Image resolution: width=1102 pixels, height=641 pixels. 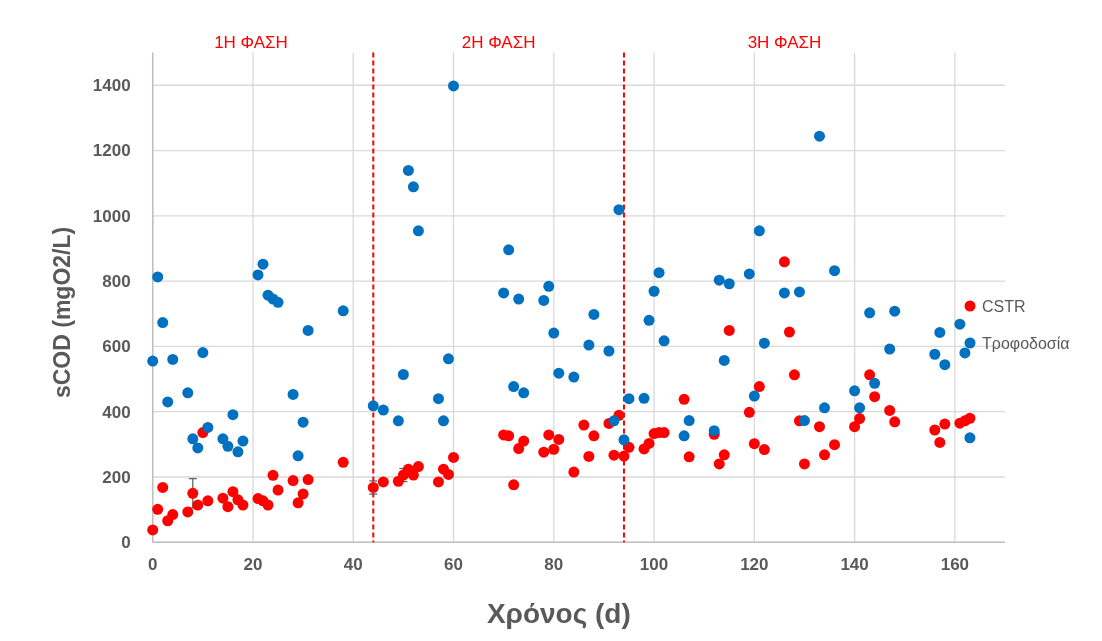 I want to click on y-tick-label: 1000, so click(x=111, y=216).